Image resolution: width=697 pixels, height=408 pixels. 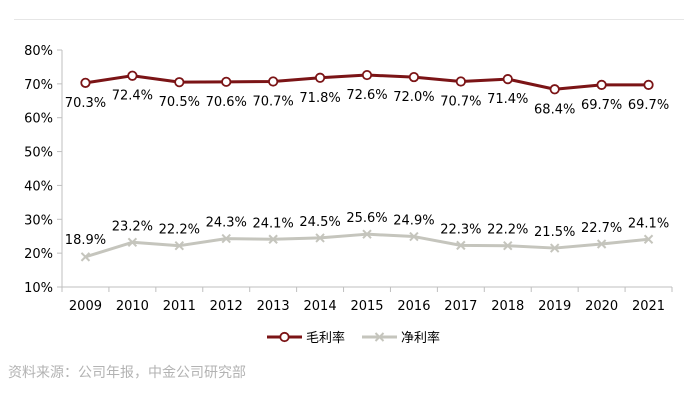 I want to click on y-tick-label: 80%, so click(x=38, y=51).